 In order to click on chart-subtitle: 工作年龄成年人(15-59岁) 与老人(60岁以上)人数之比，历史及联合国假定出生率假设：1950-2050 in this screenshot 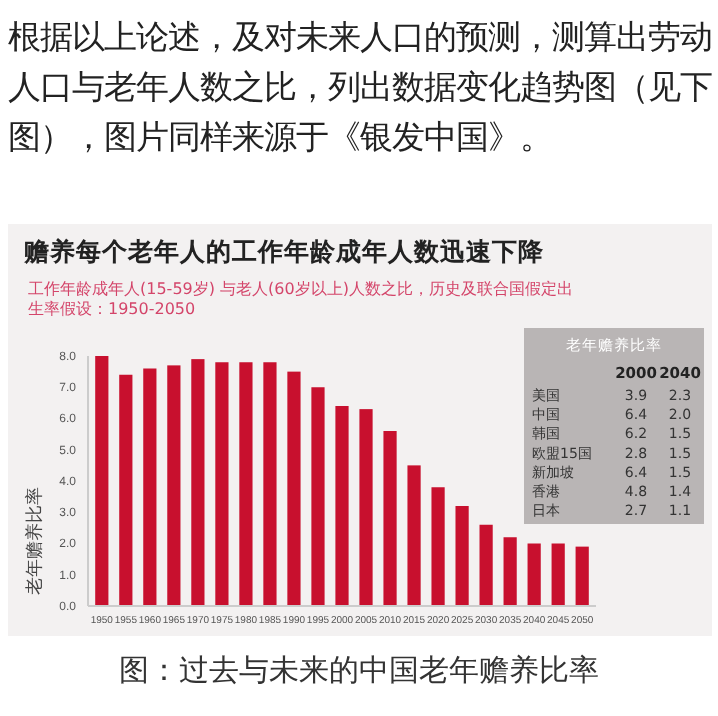, I will do `click(301, 300)`.